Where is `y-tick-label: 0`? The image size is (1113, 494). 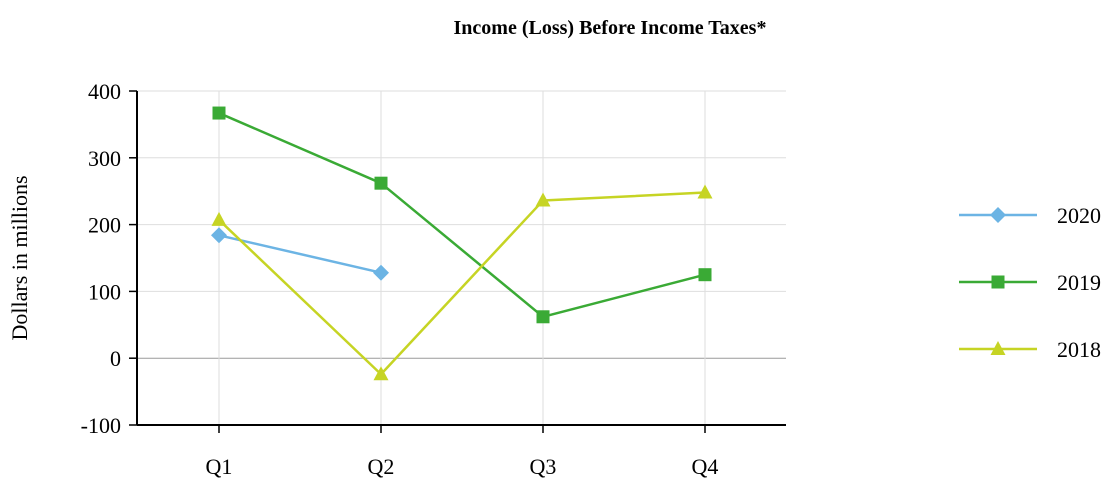
y-tick-label: 0 is located at coordinates (115, 358).